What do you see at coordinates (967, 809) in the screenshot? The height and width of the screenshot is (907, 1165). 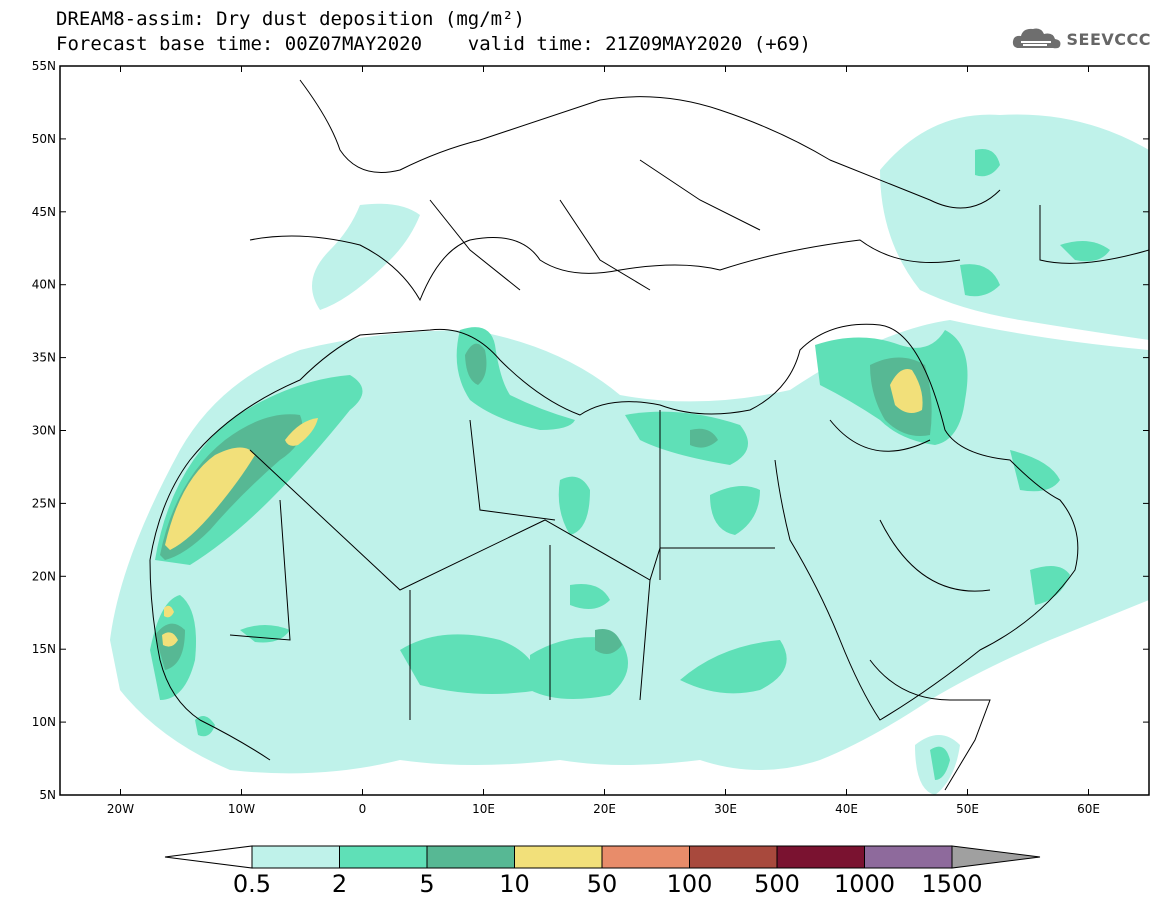 I see `x-tick-label: 50E` at bounding box center [967, 809].